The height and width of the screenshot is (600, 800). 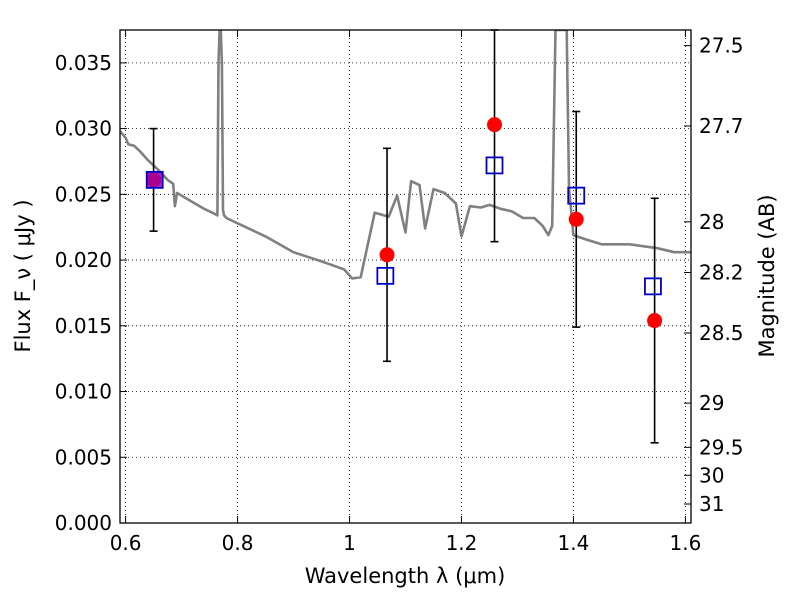 What do you see at coordinates (349, 543) in the screenshot?
I see `x-tick-label: 1` at bounding box center [349, 543].